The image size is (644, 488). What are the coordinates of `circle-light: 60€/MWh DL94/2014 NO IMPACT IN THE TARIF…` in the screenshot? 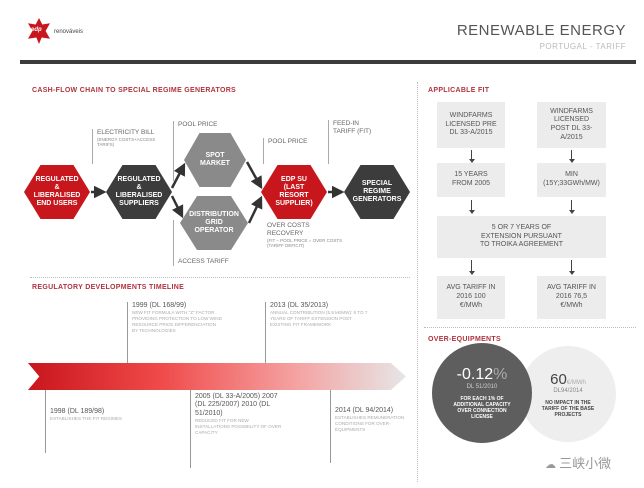 It's located at (568, 394).